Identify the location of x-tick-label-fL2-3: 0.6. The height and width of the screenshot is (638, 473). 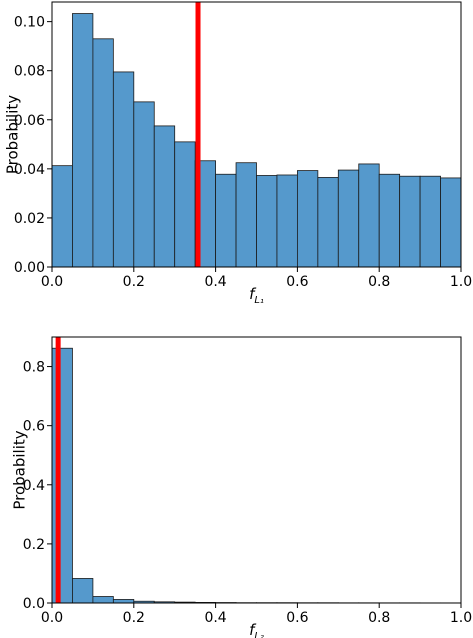
(297, 618).